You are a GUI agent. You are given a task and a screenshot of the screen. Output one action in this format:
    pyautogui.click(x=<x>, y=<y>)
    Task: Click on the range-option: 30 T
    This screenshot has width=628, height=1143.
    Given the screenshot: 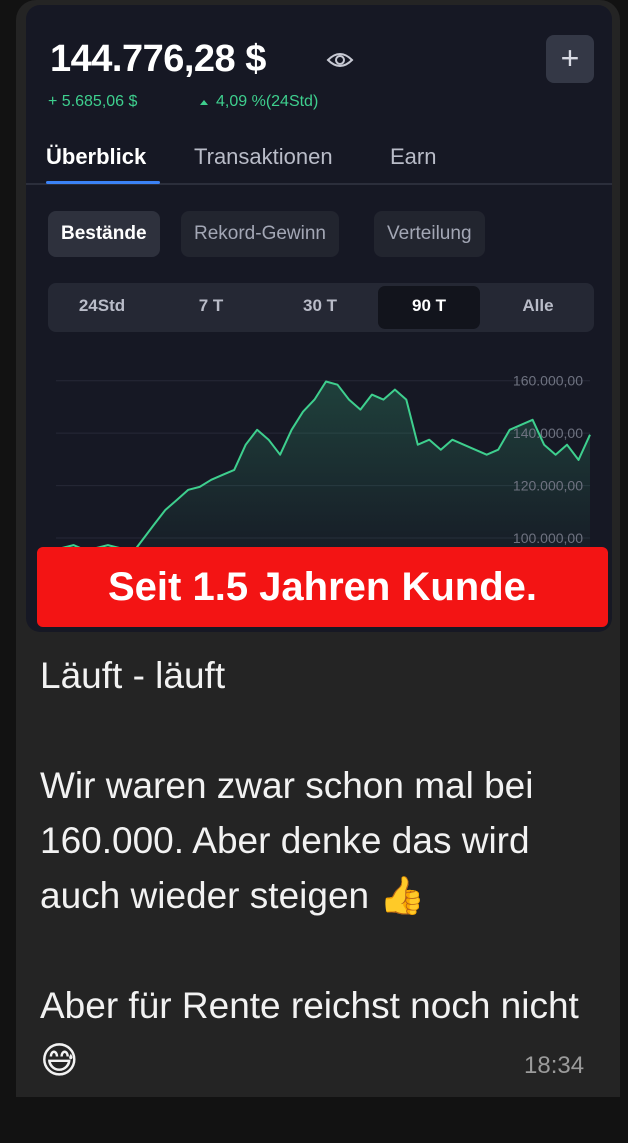 What is the action you would take?
    pyautogui.click(x=320, y=305)
    